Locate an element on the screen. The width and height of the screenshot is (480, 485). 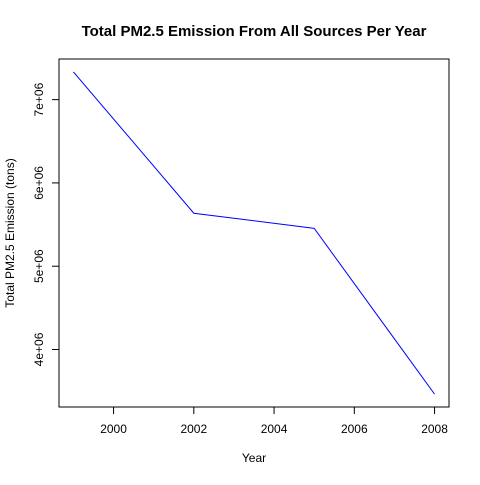
y-tick-label: 4e+06 is located at coordinates (39, 349).